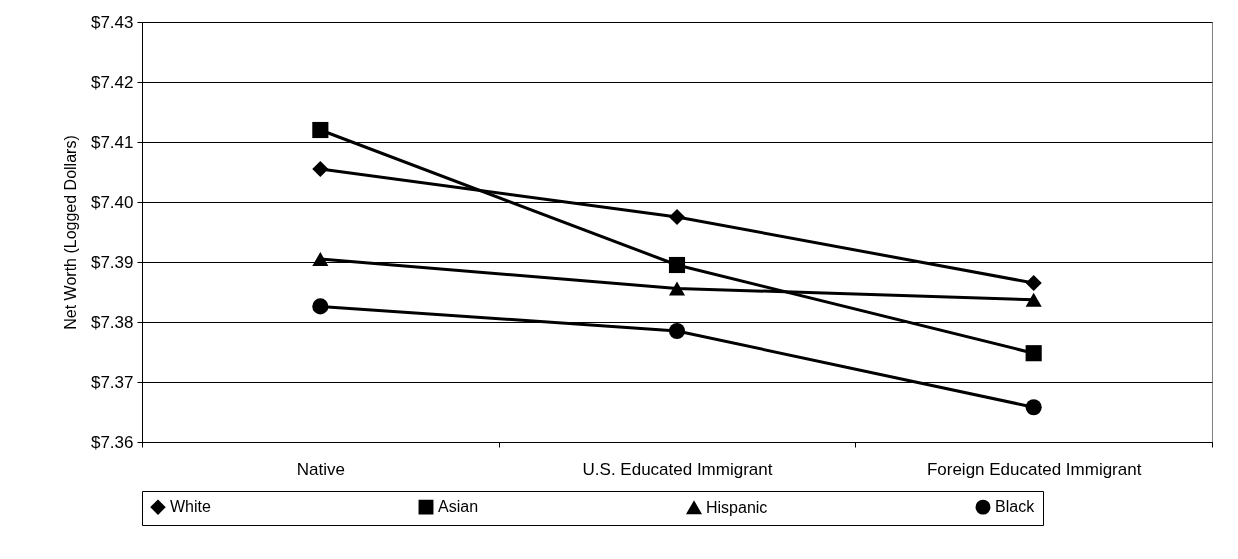 The height and width of the screenshot is (559, 1238). I want to click on x-tick-label: U.S. Educated Immigrant, so click(677, 469).